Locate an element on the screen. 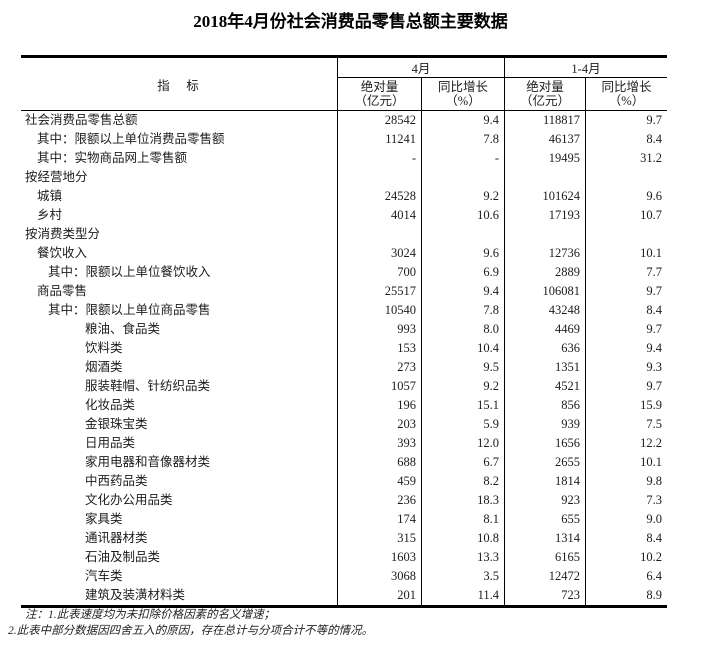  table-row: 汽车类 3068 3.5 12472 6.4 is located at coordinates (344, 576).